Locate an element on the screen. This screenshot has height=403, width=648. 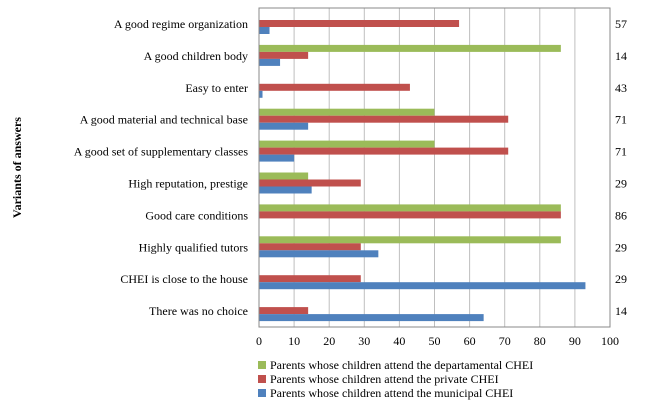
x-tick-label: 50 is located at coordinates (435, 341).